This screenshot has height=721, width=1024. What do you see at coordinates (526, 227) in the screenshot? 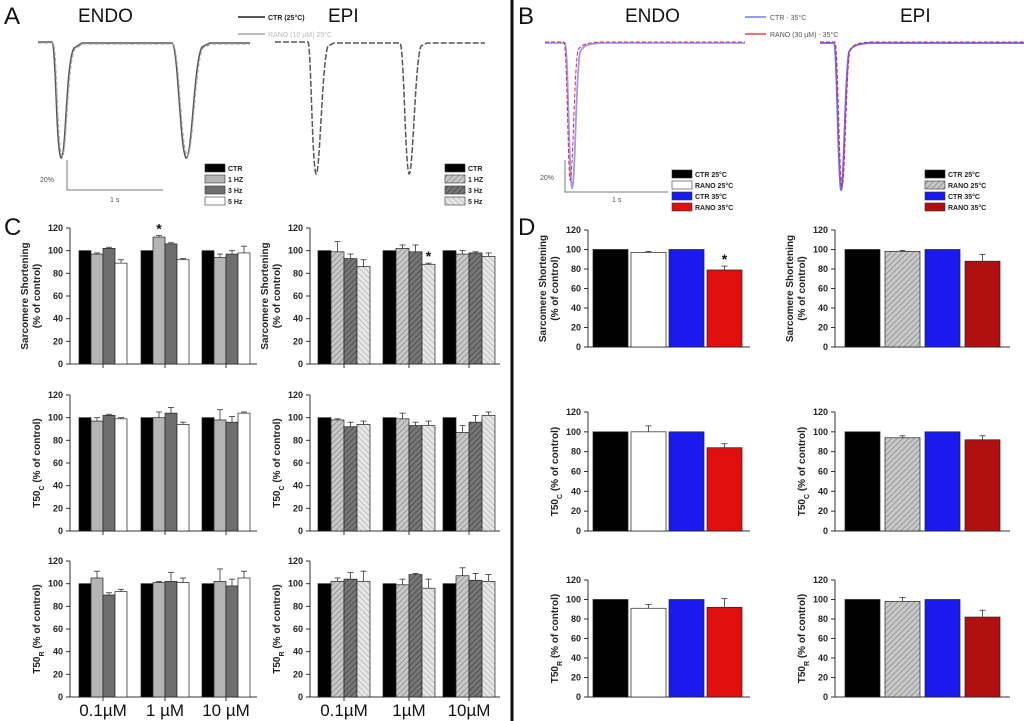
I see `panel-label-d: D` at bounding box center [526, 227].